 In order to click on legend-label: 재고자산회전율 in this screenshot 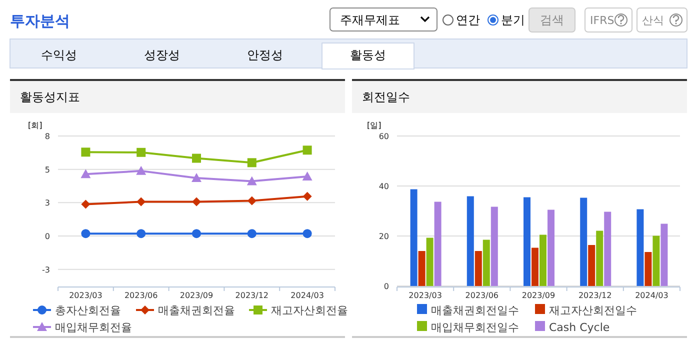, I will do `click(309, 310)`.